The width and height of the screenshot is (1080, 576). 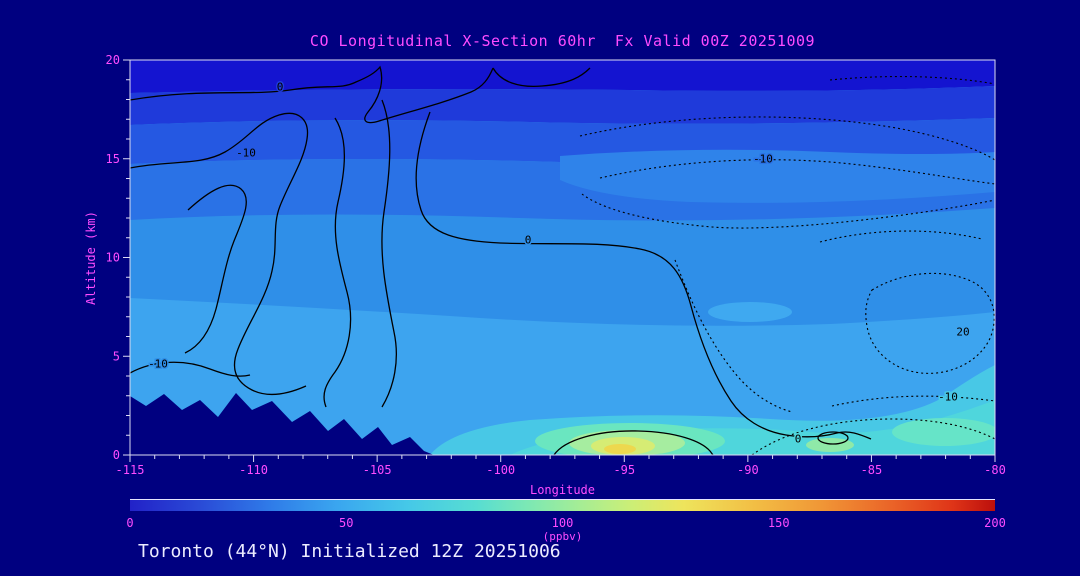 I want to click on y-tick-label: 0, so click(x=116, y=455).